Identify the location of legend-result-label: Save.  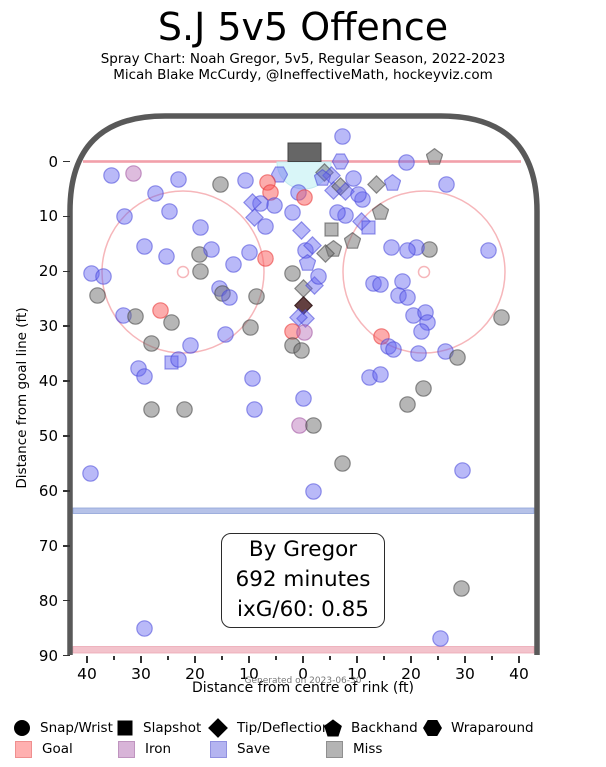
(254, 749).